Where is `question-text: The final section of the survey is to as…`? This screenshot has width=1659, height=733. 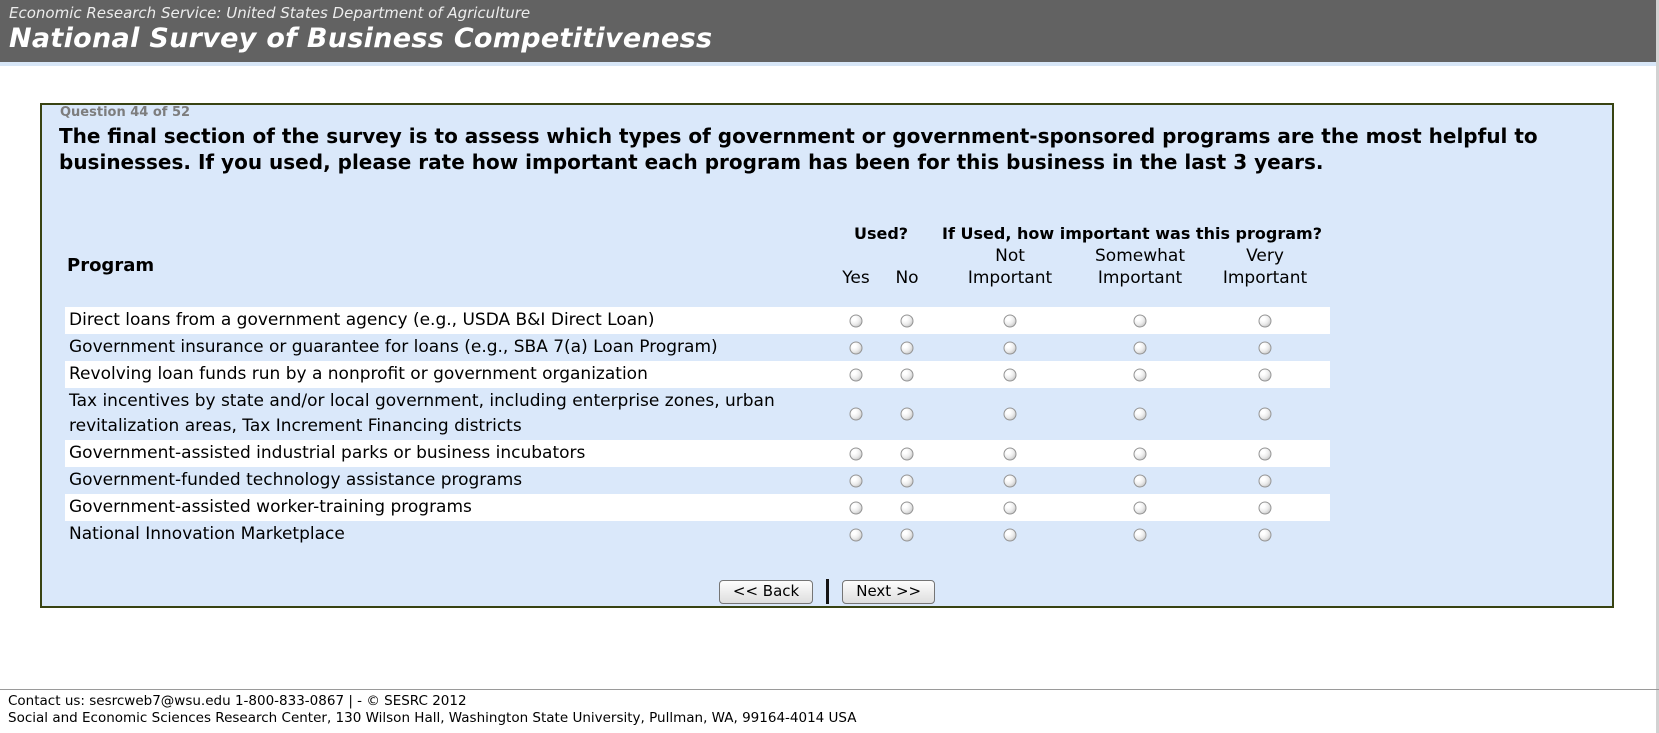 question-text: The final section of the survey is to as… is located at coordinates (798, 149).